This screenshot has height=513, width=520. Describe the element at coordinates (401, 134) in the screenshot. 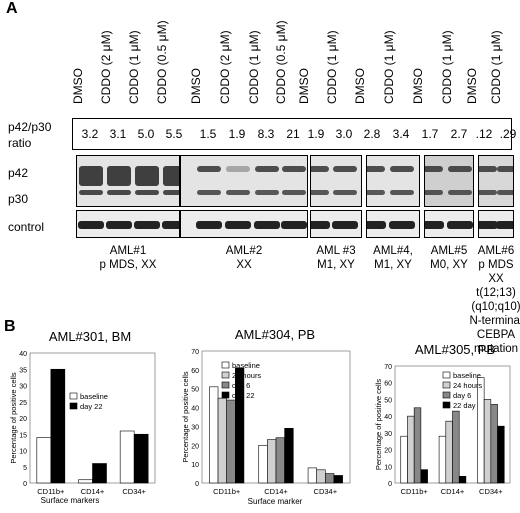

I see `ratio-value: 3.4` at that location.